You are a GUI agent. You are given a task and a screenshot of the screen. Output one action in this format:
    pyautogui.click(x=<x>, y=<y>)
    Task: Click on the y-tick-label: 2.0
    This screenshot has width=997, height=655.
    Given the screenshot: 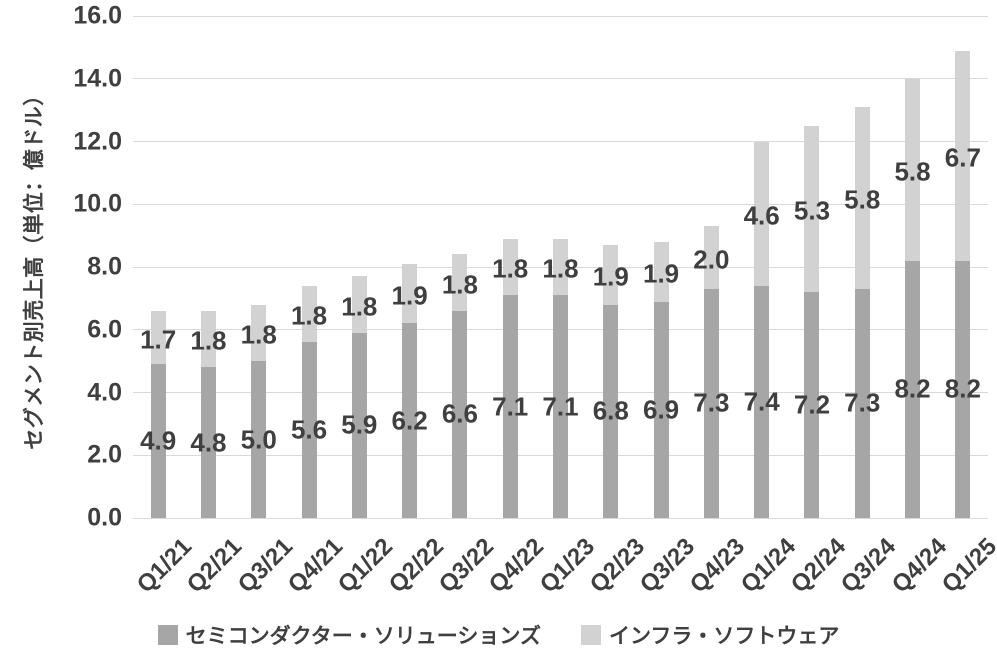 What is the action you would take?
    pyautogui.click(x=104, y=454)
    